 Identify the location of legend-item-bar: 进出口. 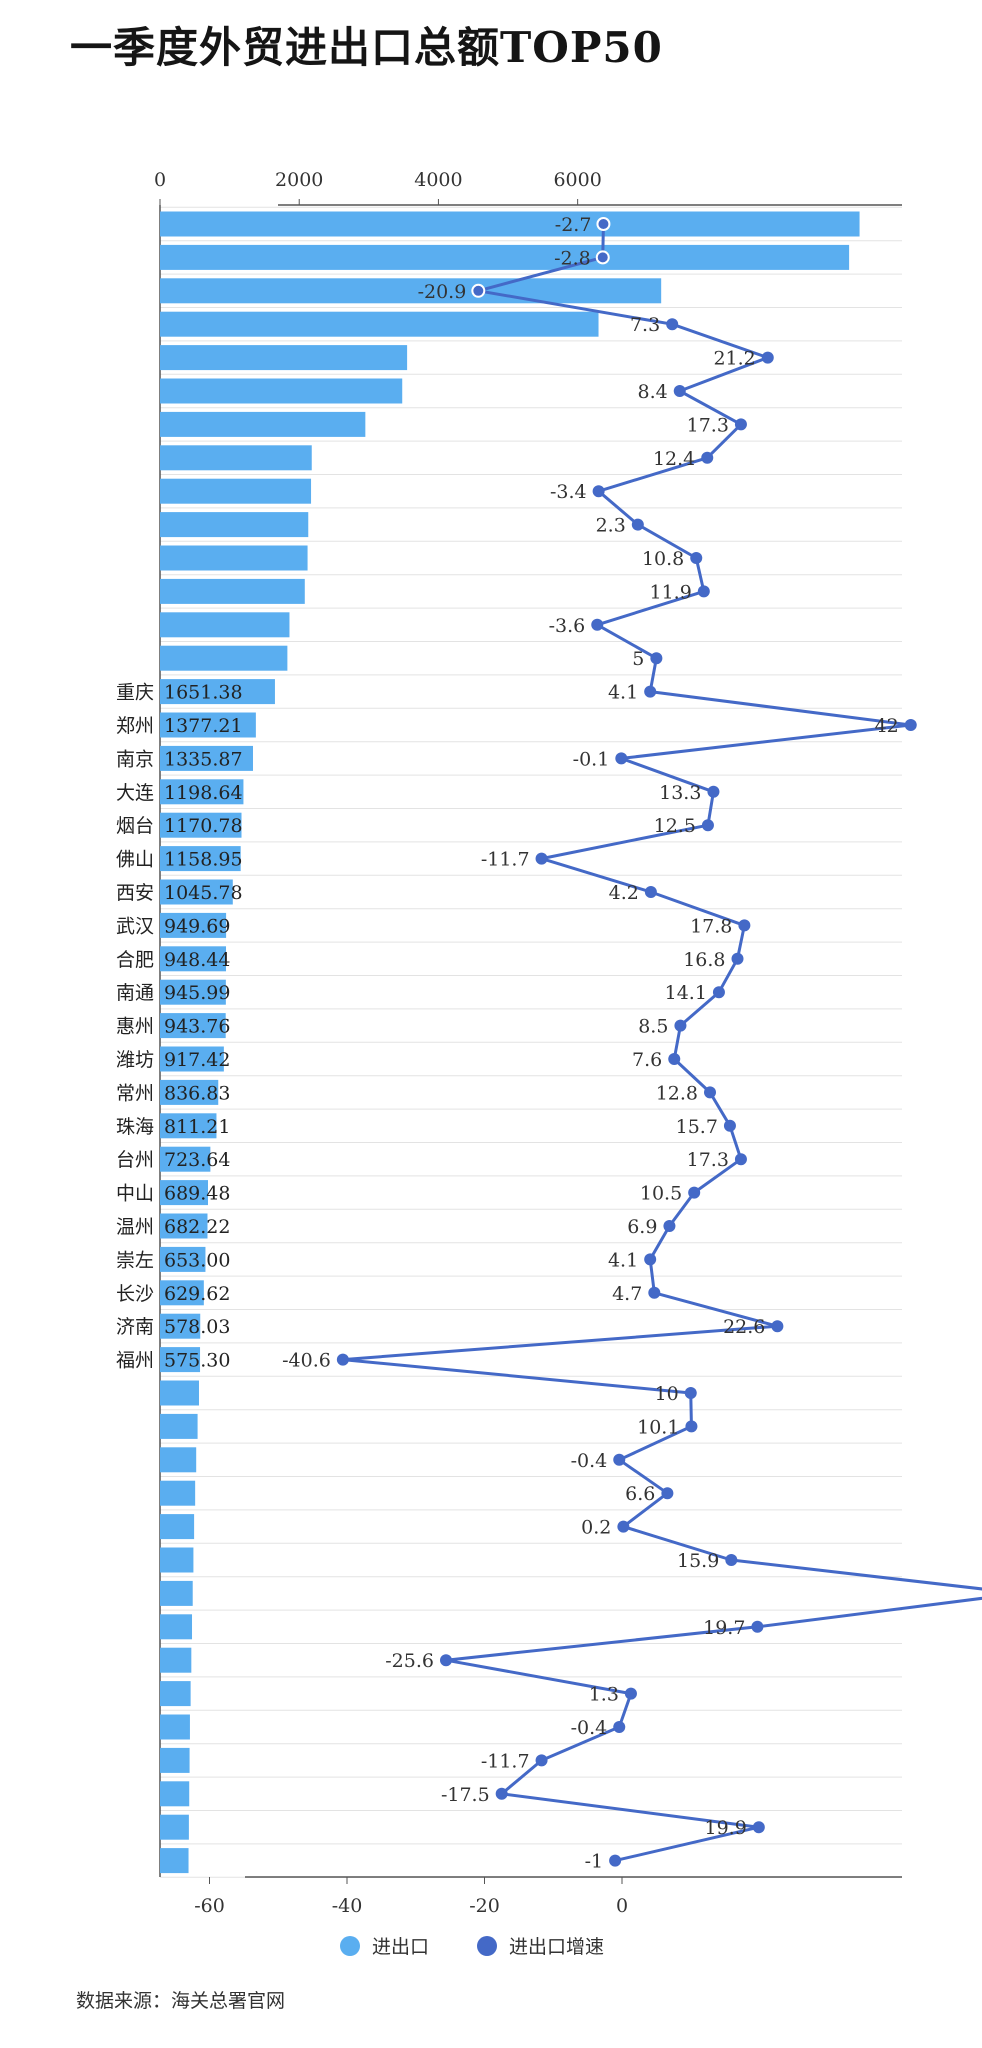
(384, 1945).